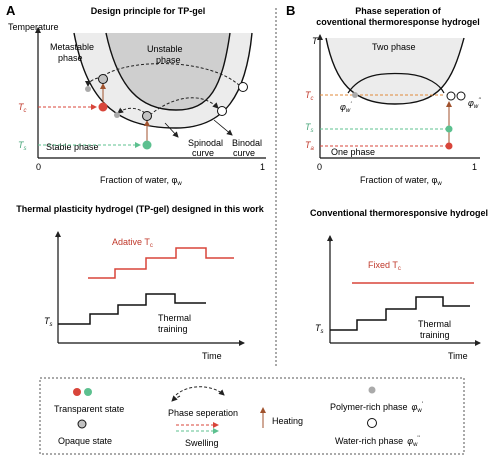 Image resolution: width=500 pixels, height=462 pixels. Describe the element at coordinates (171, 130) in the screenshot. I see `spinodal-pointer` at that location.